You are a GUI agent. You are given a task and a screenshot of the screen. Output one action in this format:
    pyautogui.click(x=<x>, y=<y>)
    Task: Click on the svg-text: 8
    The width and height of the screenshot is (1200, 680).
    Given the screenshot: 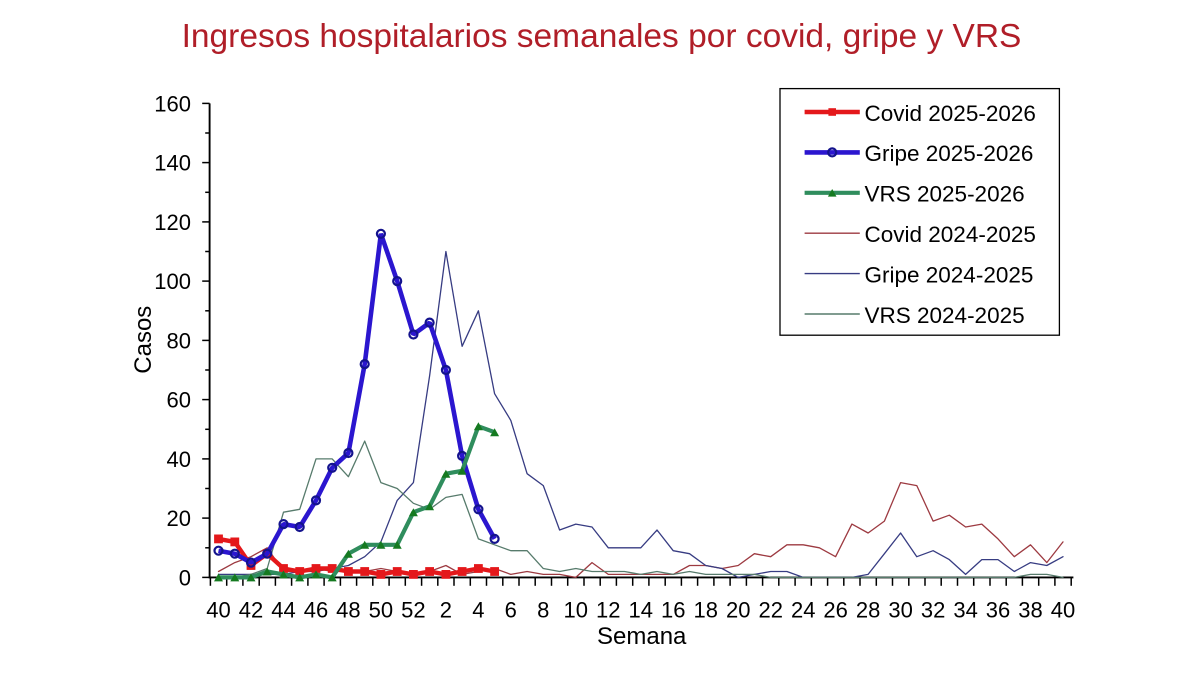 What is the action you would take?
    pyautogui.click(x=543, y=609)
    